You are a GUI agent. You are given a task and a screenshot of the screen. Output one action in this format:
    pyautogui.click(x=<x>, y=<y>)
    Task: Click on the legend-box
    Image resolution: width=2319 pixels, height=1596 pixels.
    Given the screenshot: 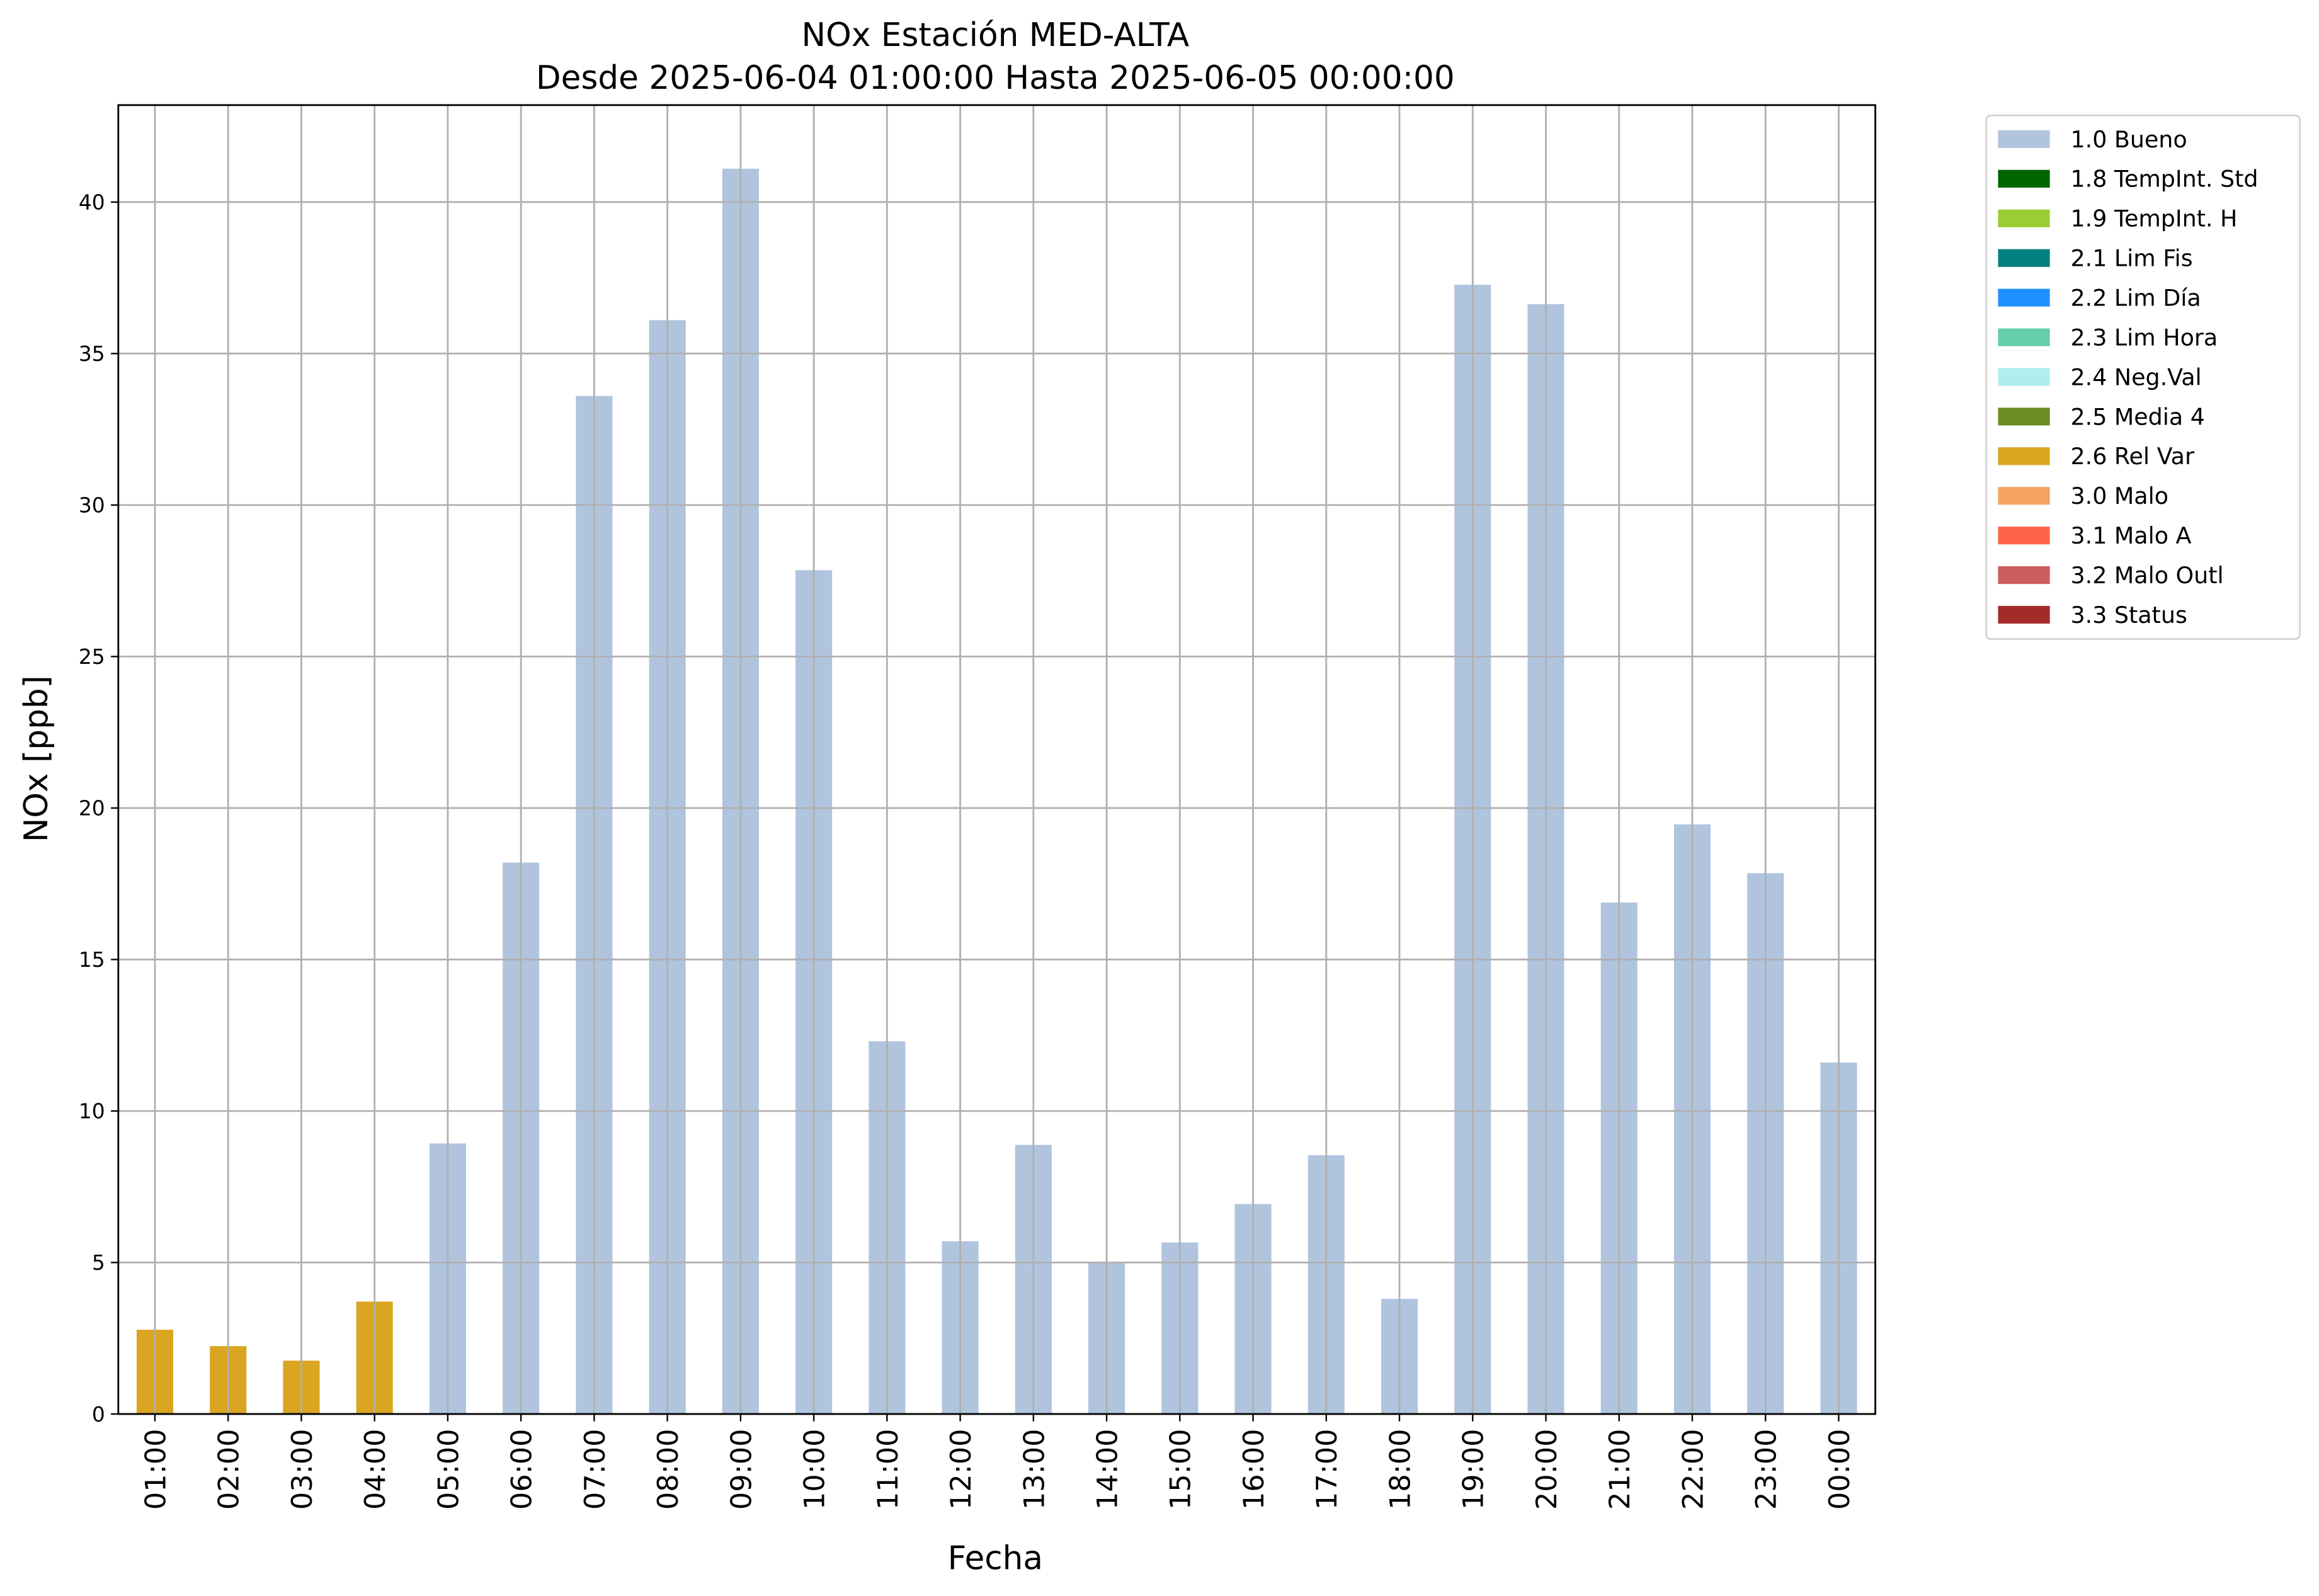 What is the action you would take?
    pyautogui.click(x=2143, y=377)
    